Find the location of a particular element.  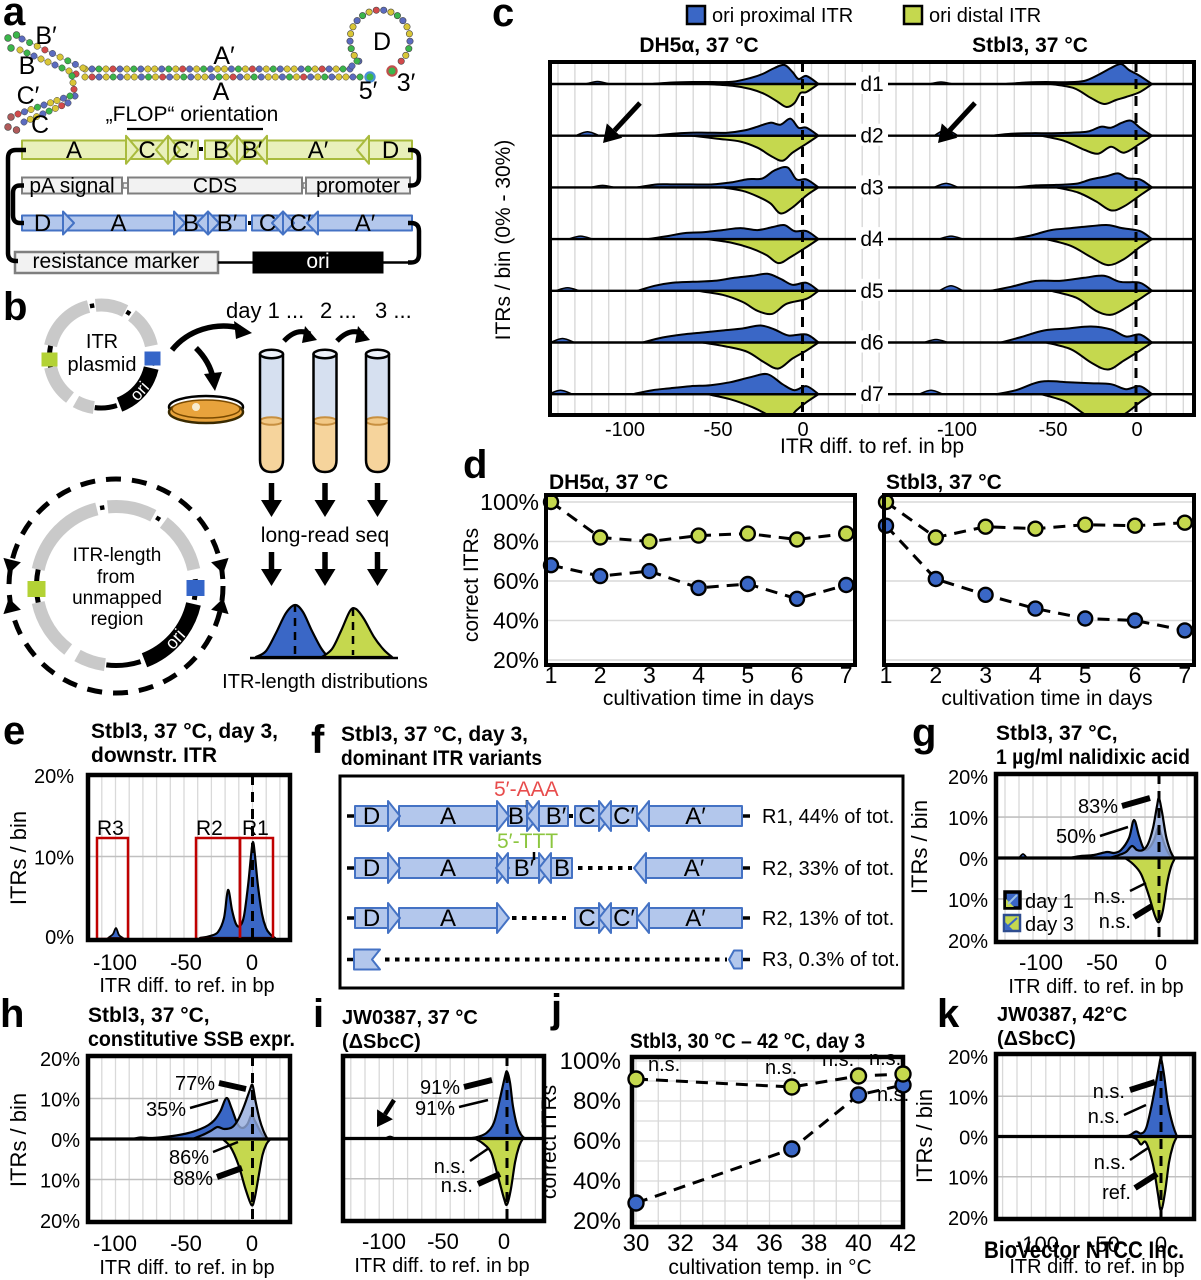

svg-text: JW0387, 42°C is located at coordinates (1062, 1015).